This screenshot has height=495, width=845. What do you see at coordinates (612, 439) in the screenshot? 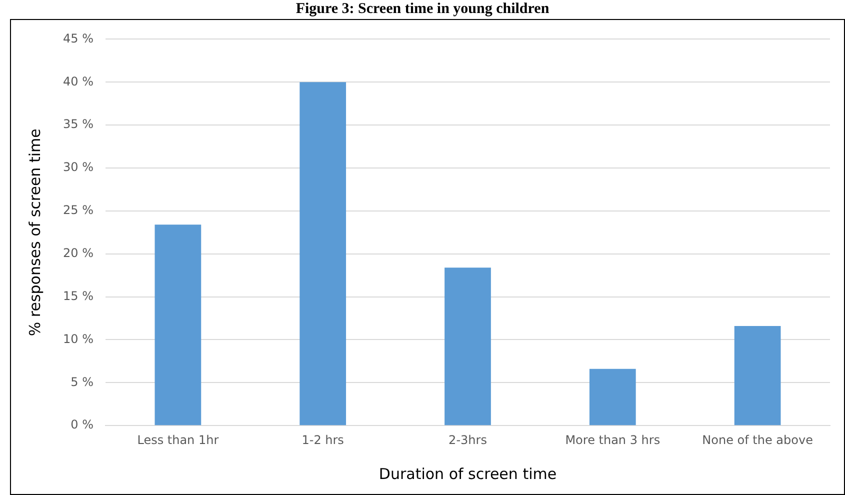
I see `x-tick-label: More than 3 hrs` at bounding box center [612, 439].